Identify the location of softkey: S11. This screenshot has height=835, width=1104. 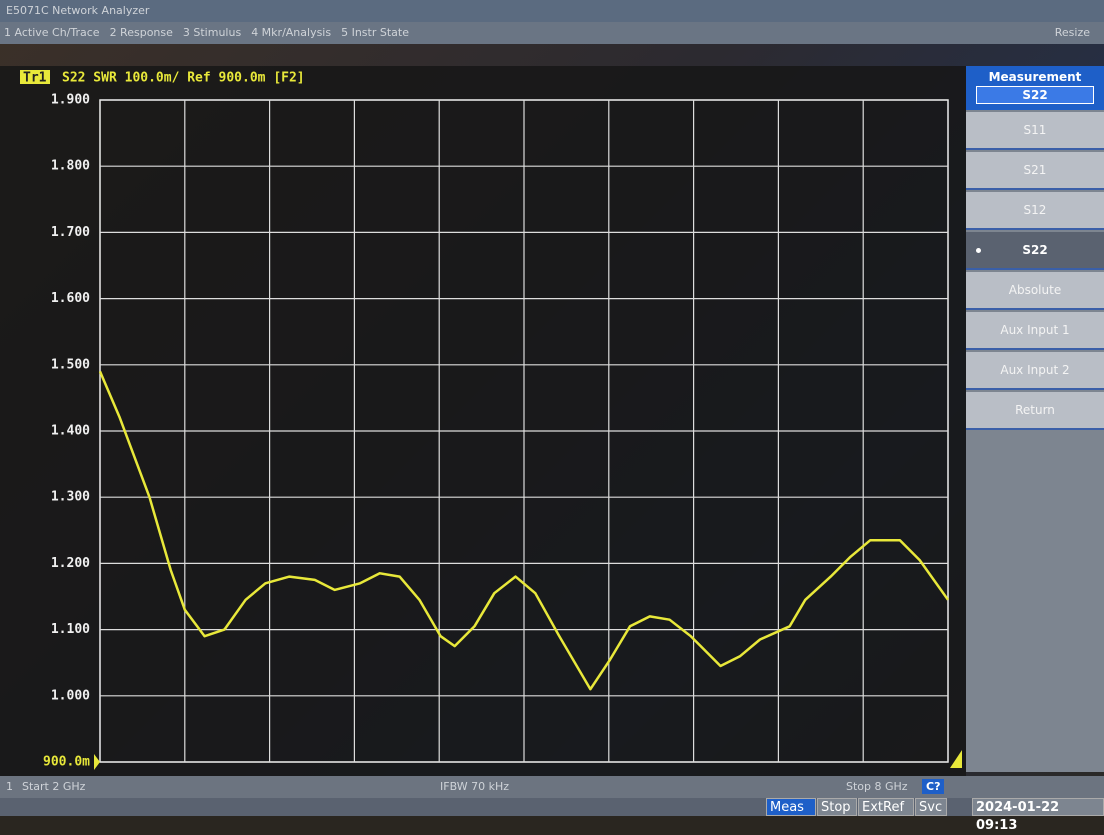
(1035, 131).